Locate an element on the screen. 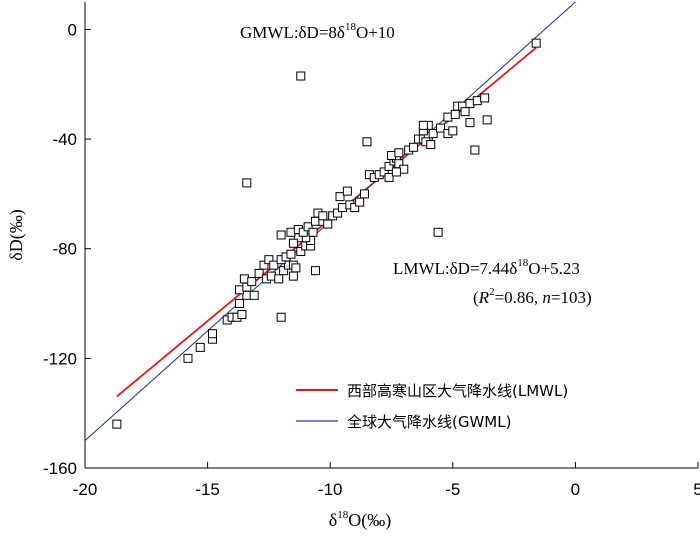  y-tick-label: -120 is located at coordinates (60, 358).